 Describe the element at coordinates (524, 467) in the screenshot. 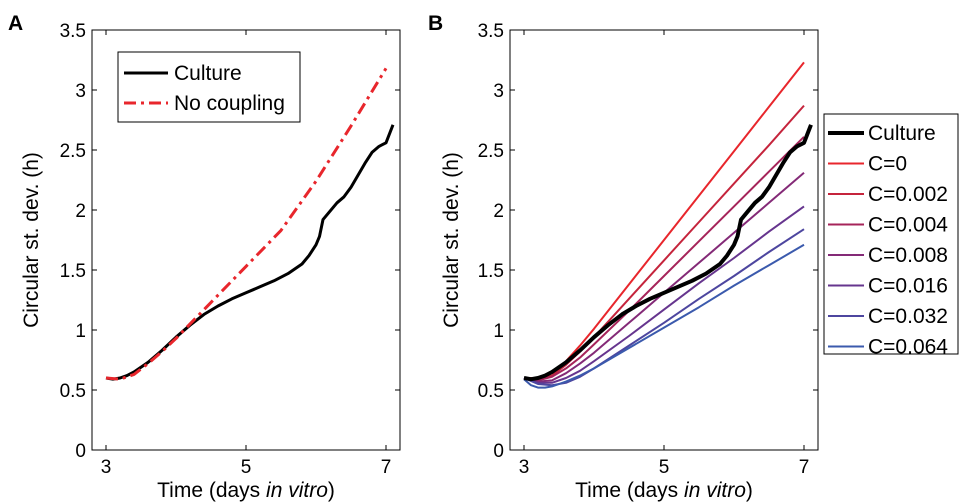

I see `xtick-label-b: 3` at that location.